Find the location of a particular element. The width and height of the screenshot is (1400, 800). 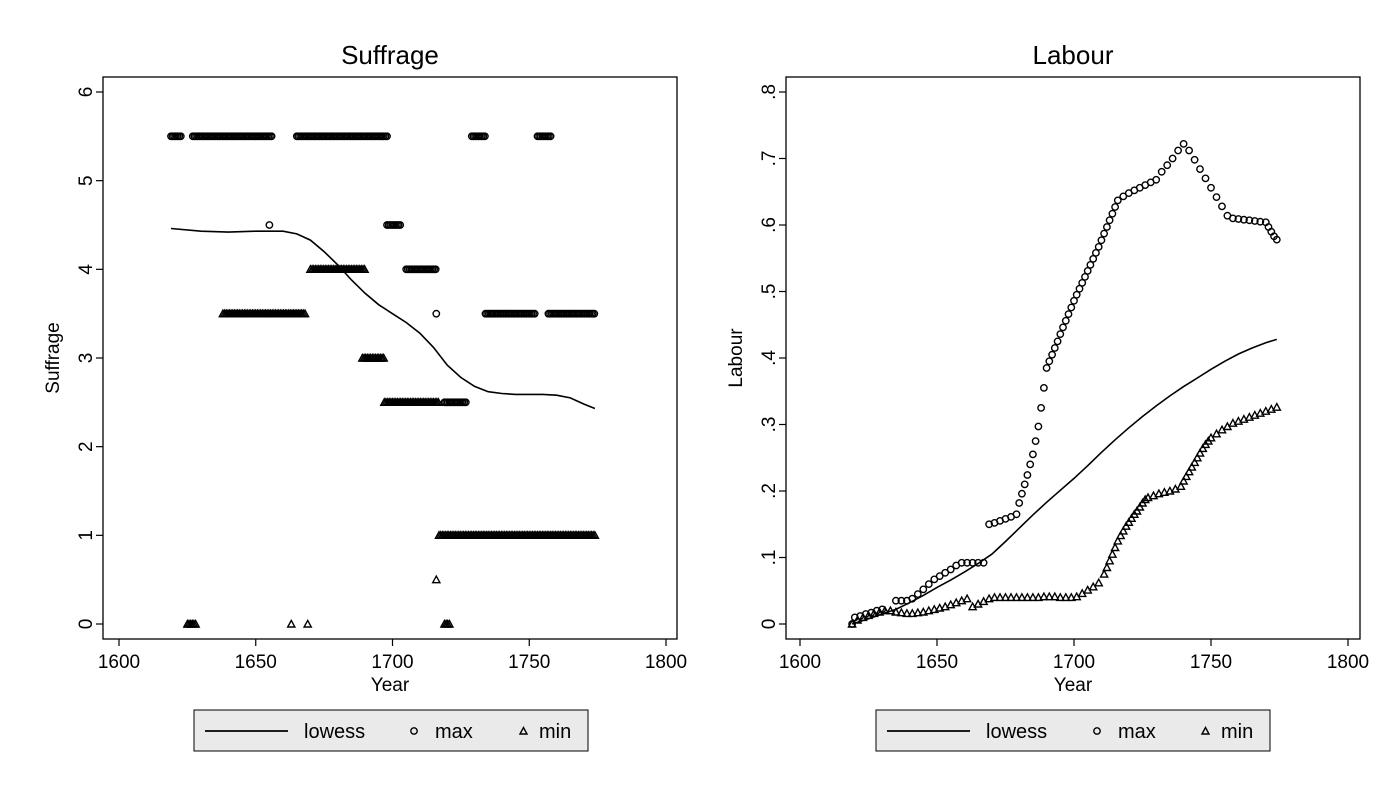

y-tick-label: .6 is located at coordinates (769, 225).